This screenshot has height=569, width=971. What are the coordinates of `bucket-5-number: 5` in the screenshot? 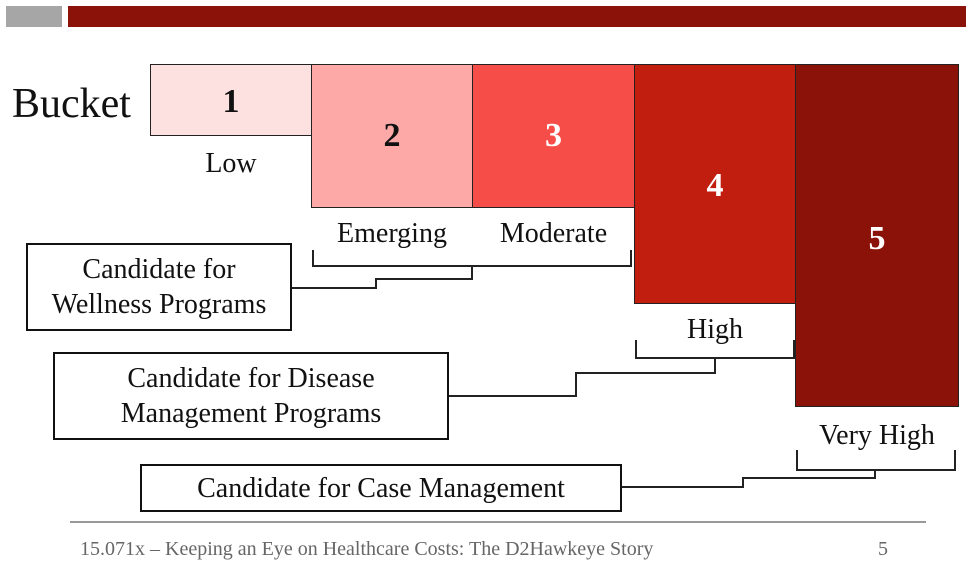 It's located at (877, 238).